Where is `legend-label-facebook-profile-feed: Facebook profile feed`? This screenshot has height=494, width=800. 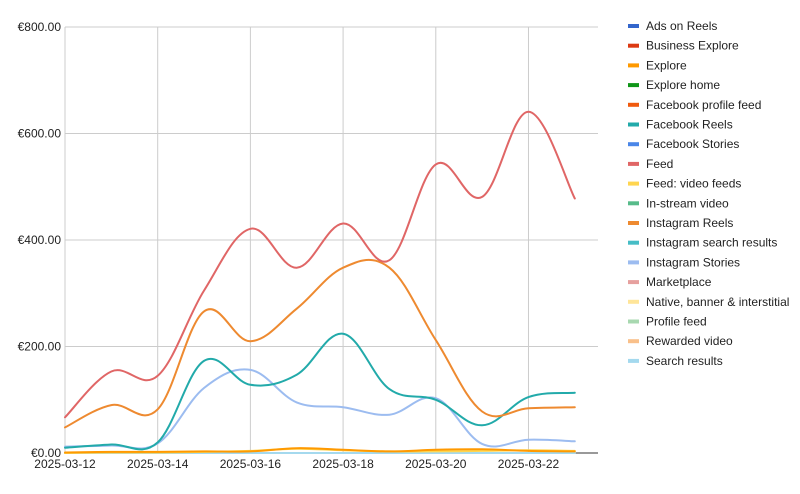 legend-label-facebook-profile-feed: Facebook profile feed is located at coordinates (703, 105).